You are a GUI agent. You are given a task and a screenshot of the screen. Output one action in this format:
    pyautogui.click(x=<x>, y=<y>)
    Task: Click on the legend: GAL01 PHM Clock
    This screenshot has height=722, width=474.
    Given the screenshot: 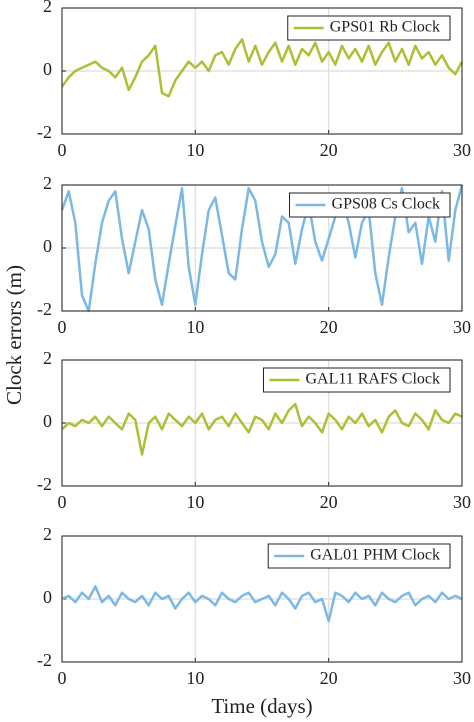 What is the action you would take?
    pyautogui.click(x=359, y=556)
    